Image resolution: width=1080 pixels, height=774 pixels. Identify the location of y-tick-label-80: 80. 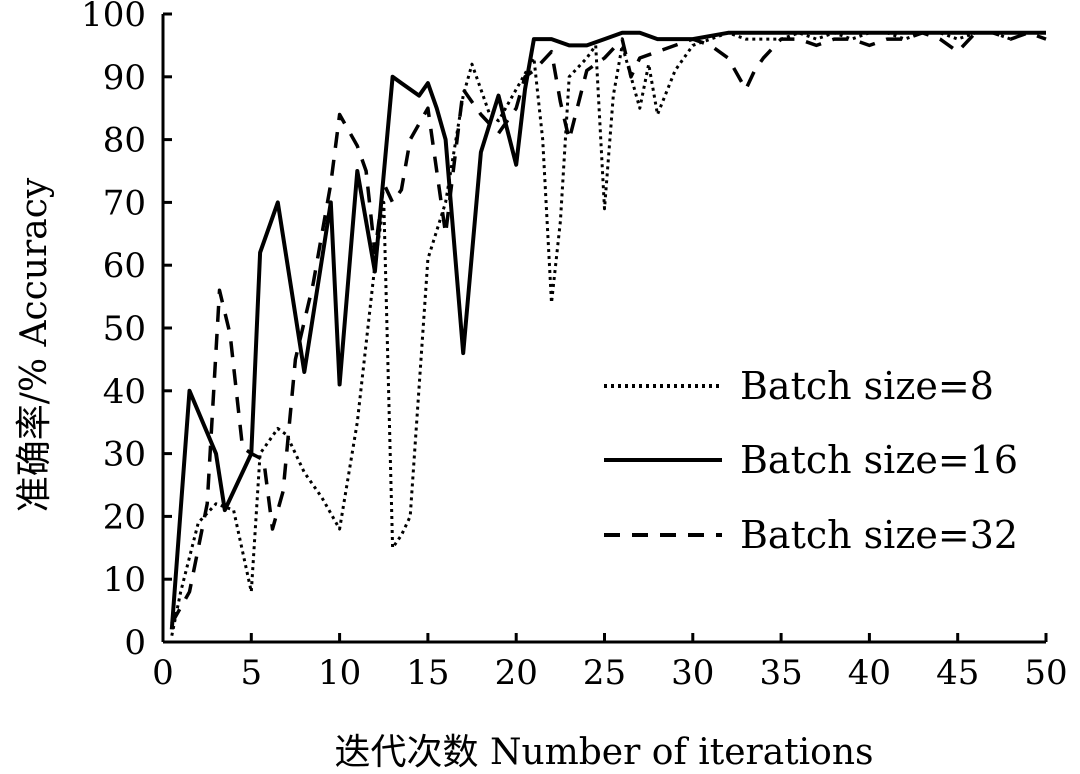
(124, 141).